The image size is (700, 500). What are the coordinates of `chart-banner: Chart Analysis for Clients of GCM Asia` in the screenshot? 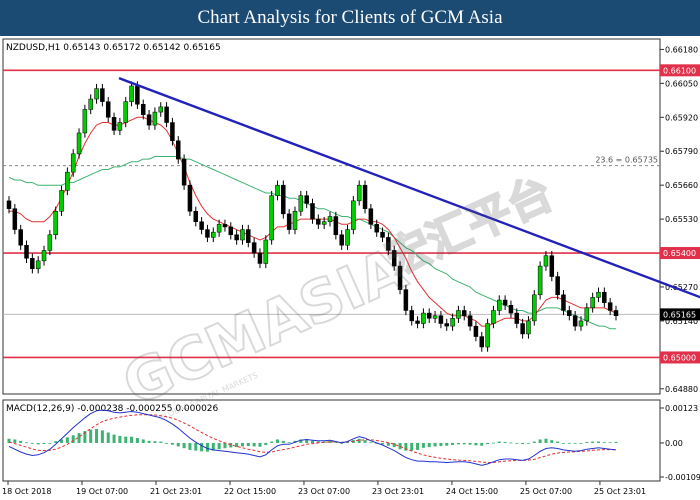 It's located at (350, 18).